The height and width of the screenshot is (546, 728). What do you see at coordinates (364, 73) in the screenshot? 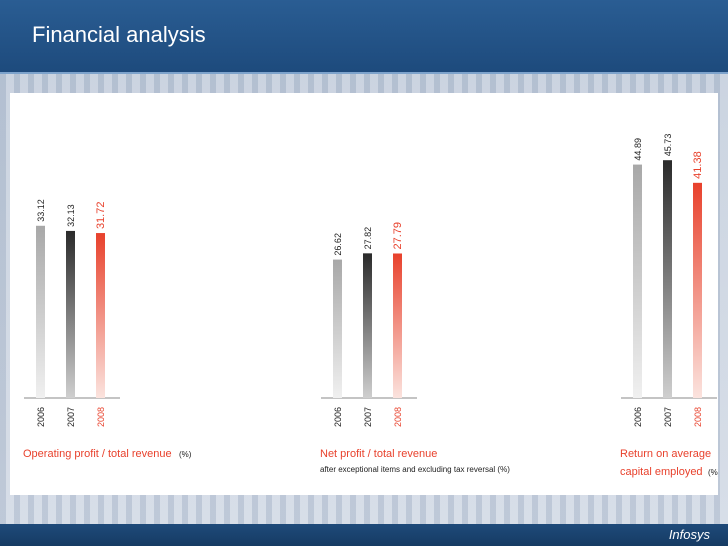
I see `header-divider` at bounding box center [364, 73].